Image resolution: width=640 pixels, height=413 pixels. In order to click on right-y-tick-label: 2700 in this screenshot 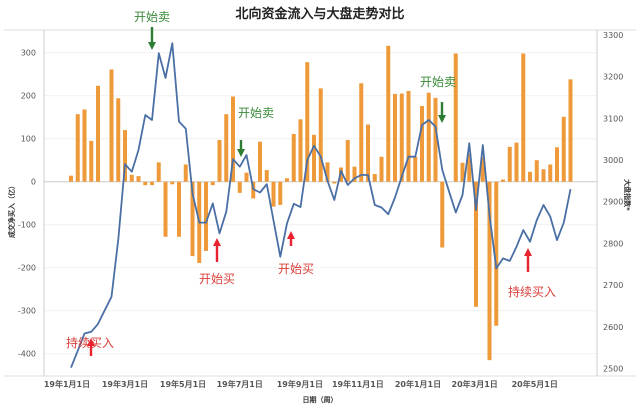, I will do `click(613, 285)`.